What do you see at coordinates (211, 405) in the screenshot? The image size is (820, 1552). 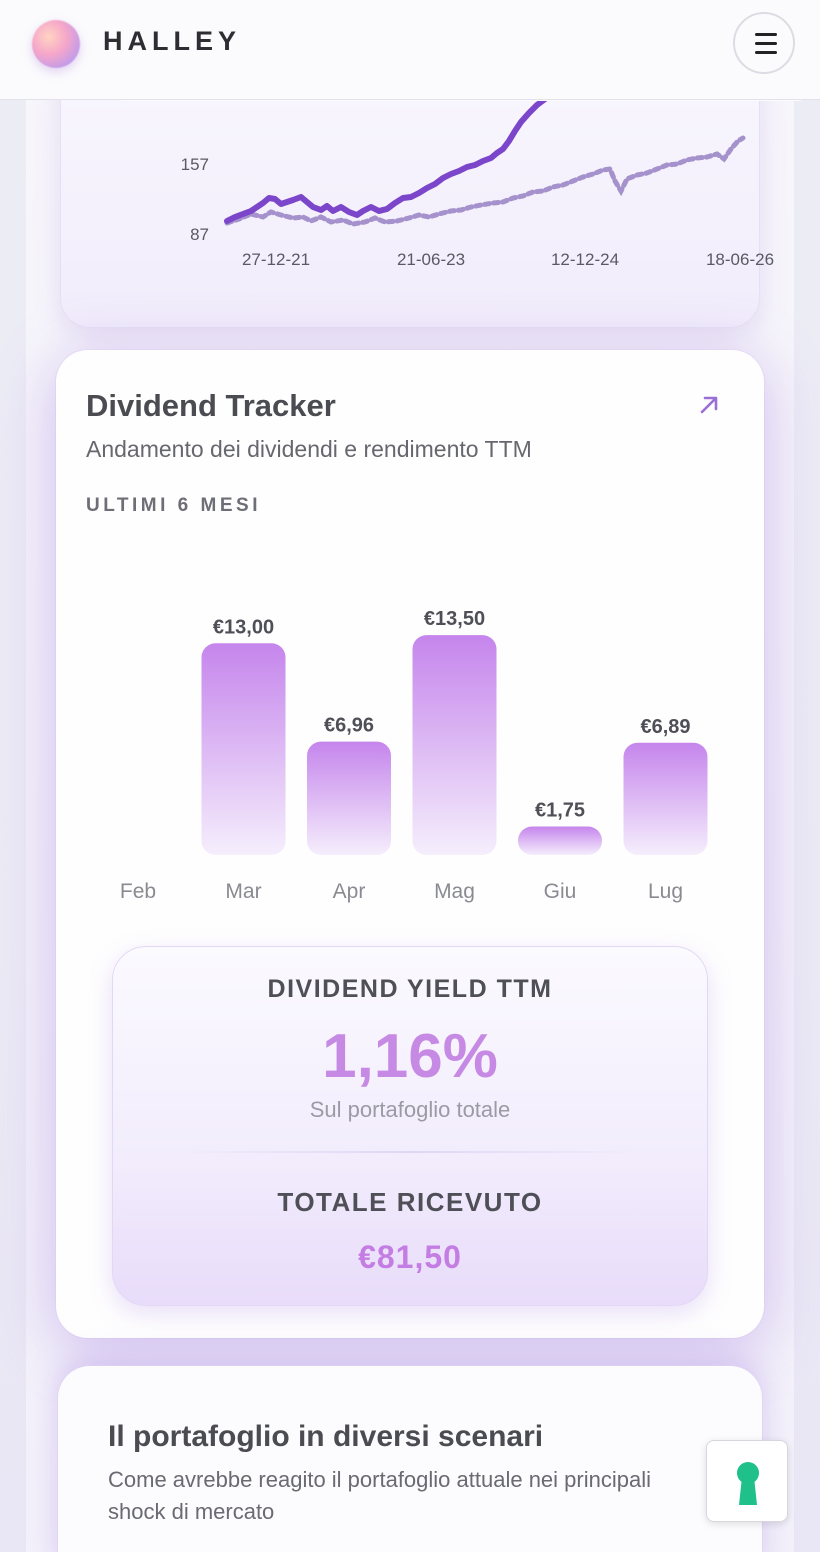 I see `dividend-title: Dividend Tracker` at bounding box center [211, 405].